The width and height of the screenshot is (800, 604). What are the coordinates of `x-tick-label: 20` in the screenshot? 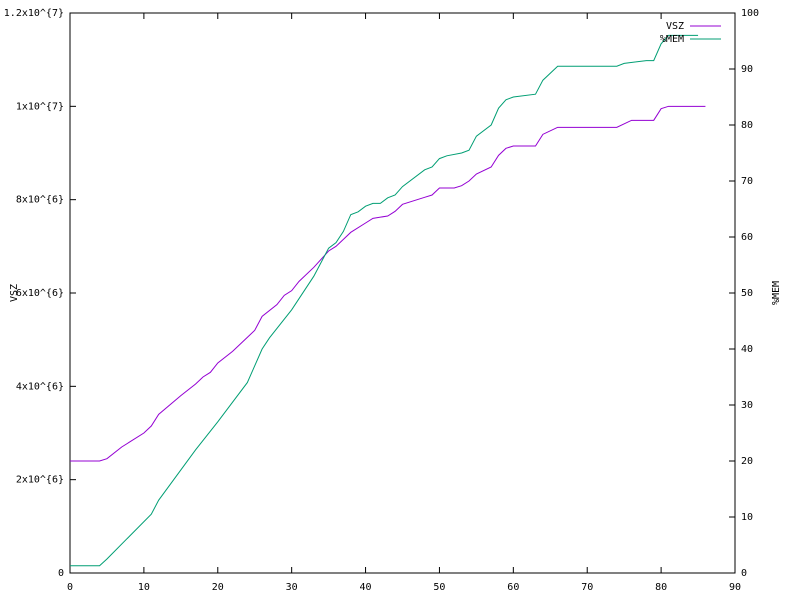 It's located at (218, 587).